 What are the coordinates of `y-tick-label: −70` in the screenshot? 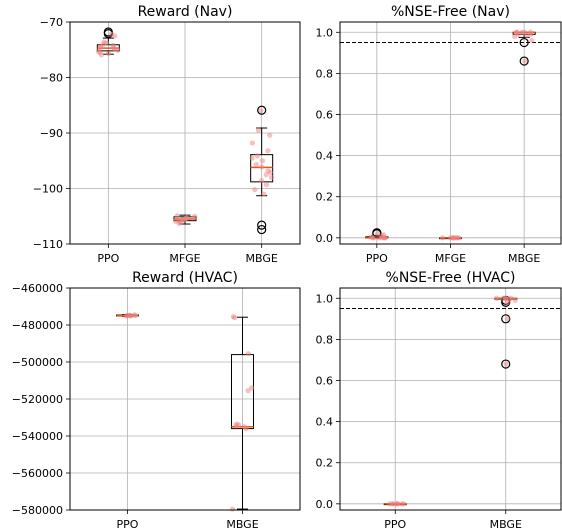 It's located at (51, 22).